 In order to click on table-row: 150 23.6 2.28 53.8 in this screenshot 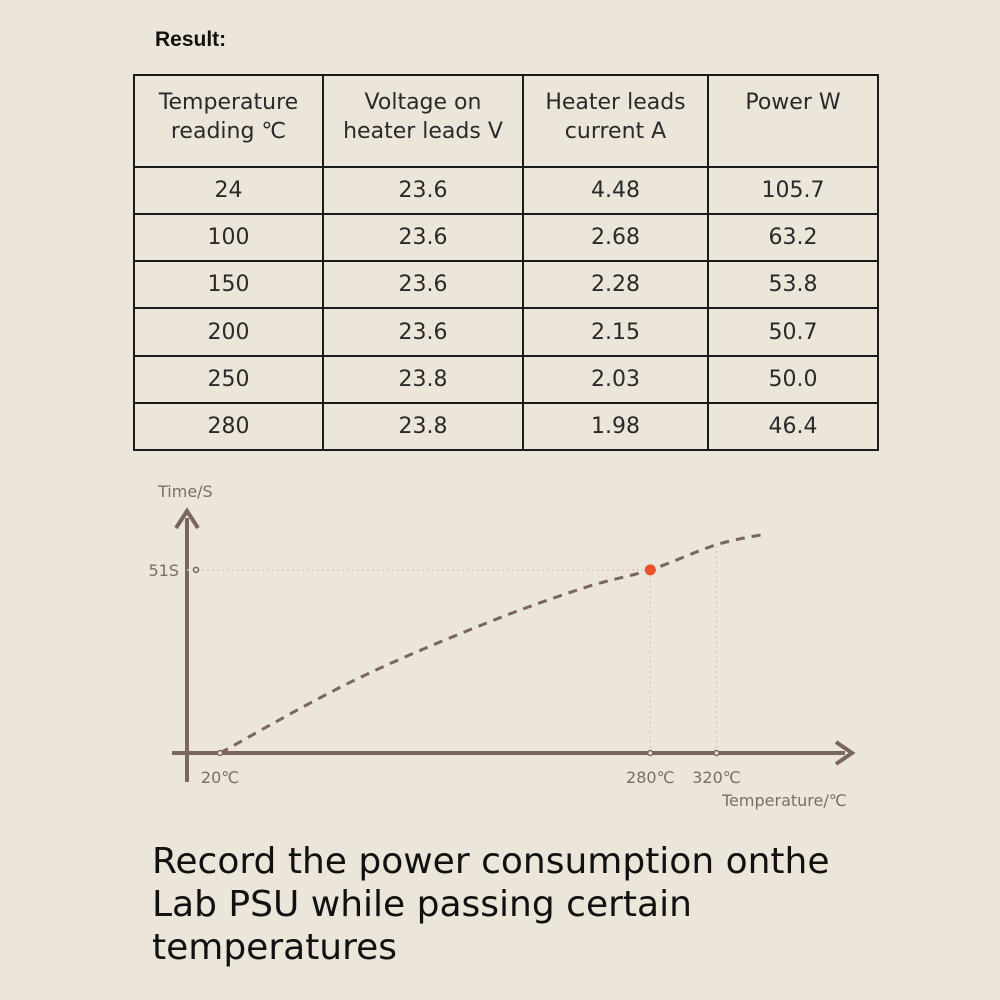, I will do `click(506, 285)`.